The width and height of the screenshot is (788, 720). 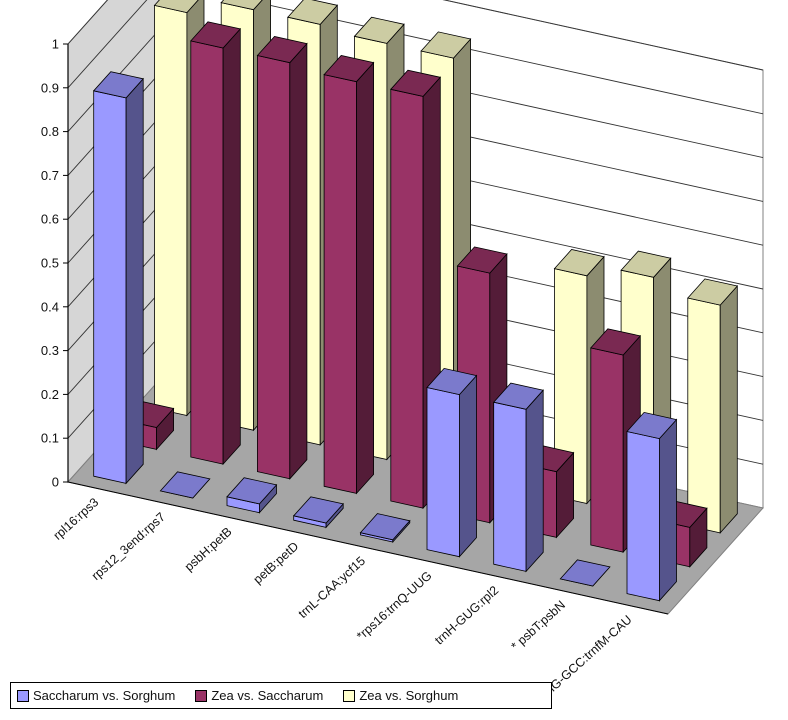 I want to click on y-tick-label: 0.2, so click(x=50, y=394).